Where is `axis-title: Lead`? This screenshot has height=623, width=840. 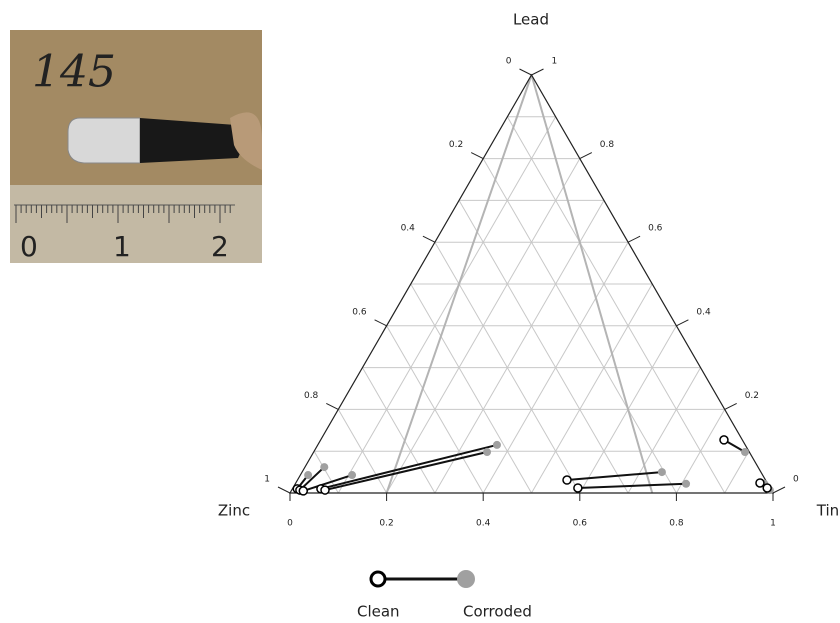
axis-title: Lead is located at coordinates (531, 20).